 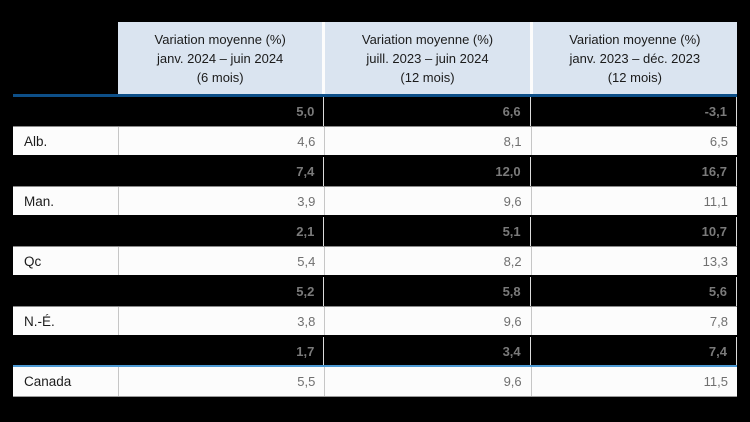 I want to click on row-label: N.-É., so click(x=39, y=321).